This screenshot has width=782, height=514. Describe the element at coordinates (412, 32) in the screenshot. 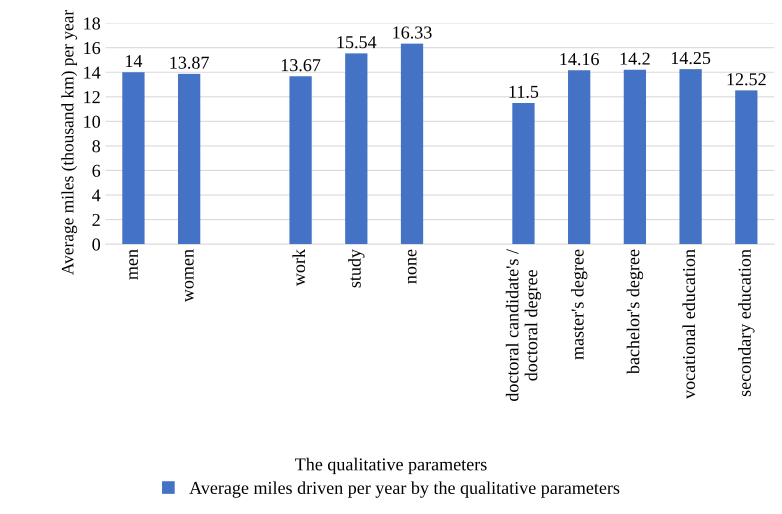

I see `data-label: 16.33` at that location.